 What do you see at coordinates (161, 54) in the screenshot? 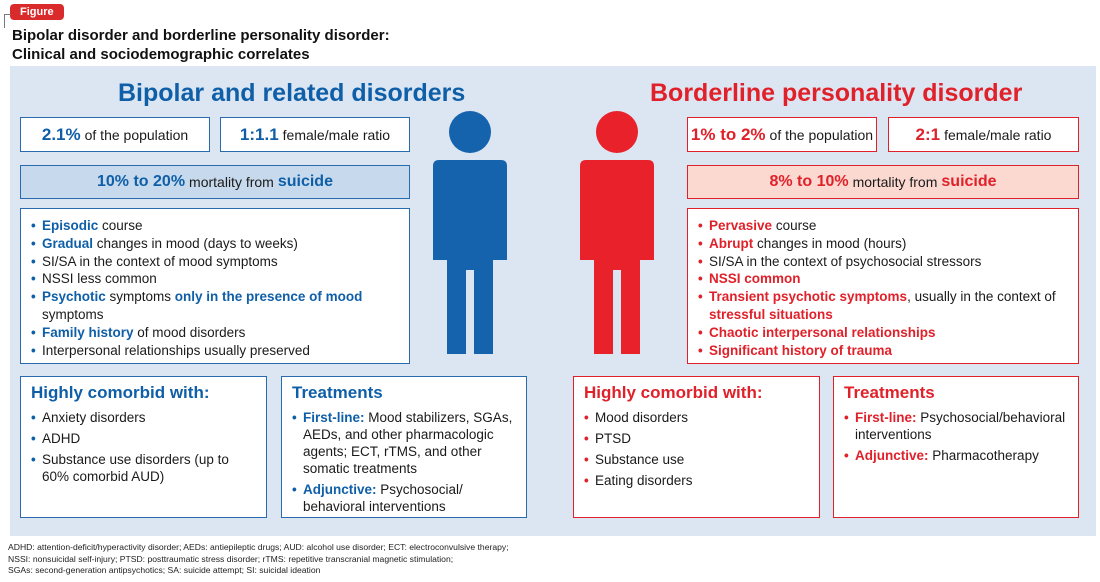
I see `title-line-2: Clinical and sociodemographic correlates` at bounding box center [161, 54].